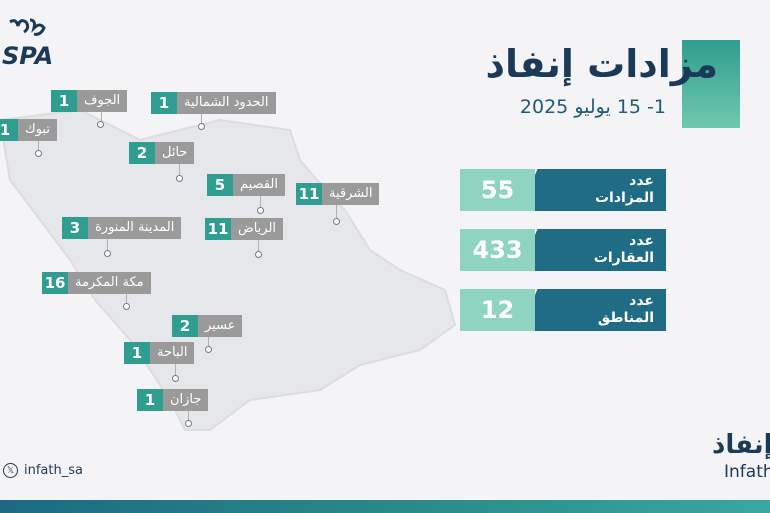 This screenshot has width=770, height=513. Describe the element at coordinates (226, 103) in the screenshot. I see `region-name: الحدود الشمالية` at that location.